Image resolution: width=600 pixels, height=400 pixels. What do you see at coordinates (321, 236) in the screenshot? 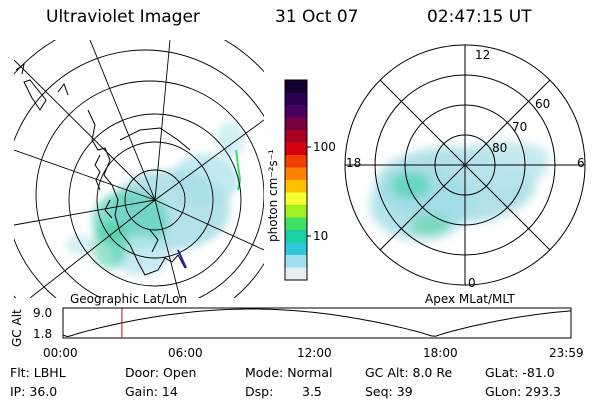
I see `colorbar-tick-10: 10` at bounding box center [321, 236].